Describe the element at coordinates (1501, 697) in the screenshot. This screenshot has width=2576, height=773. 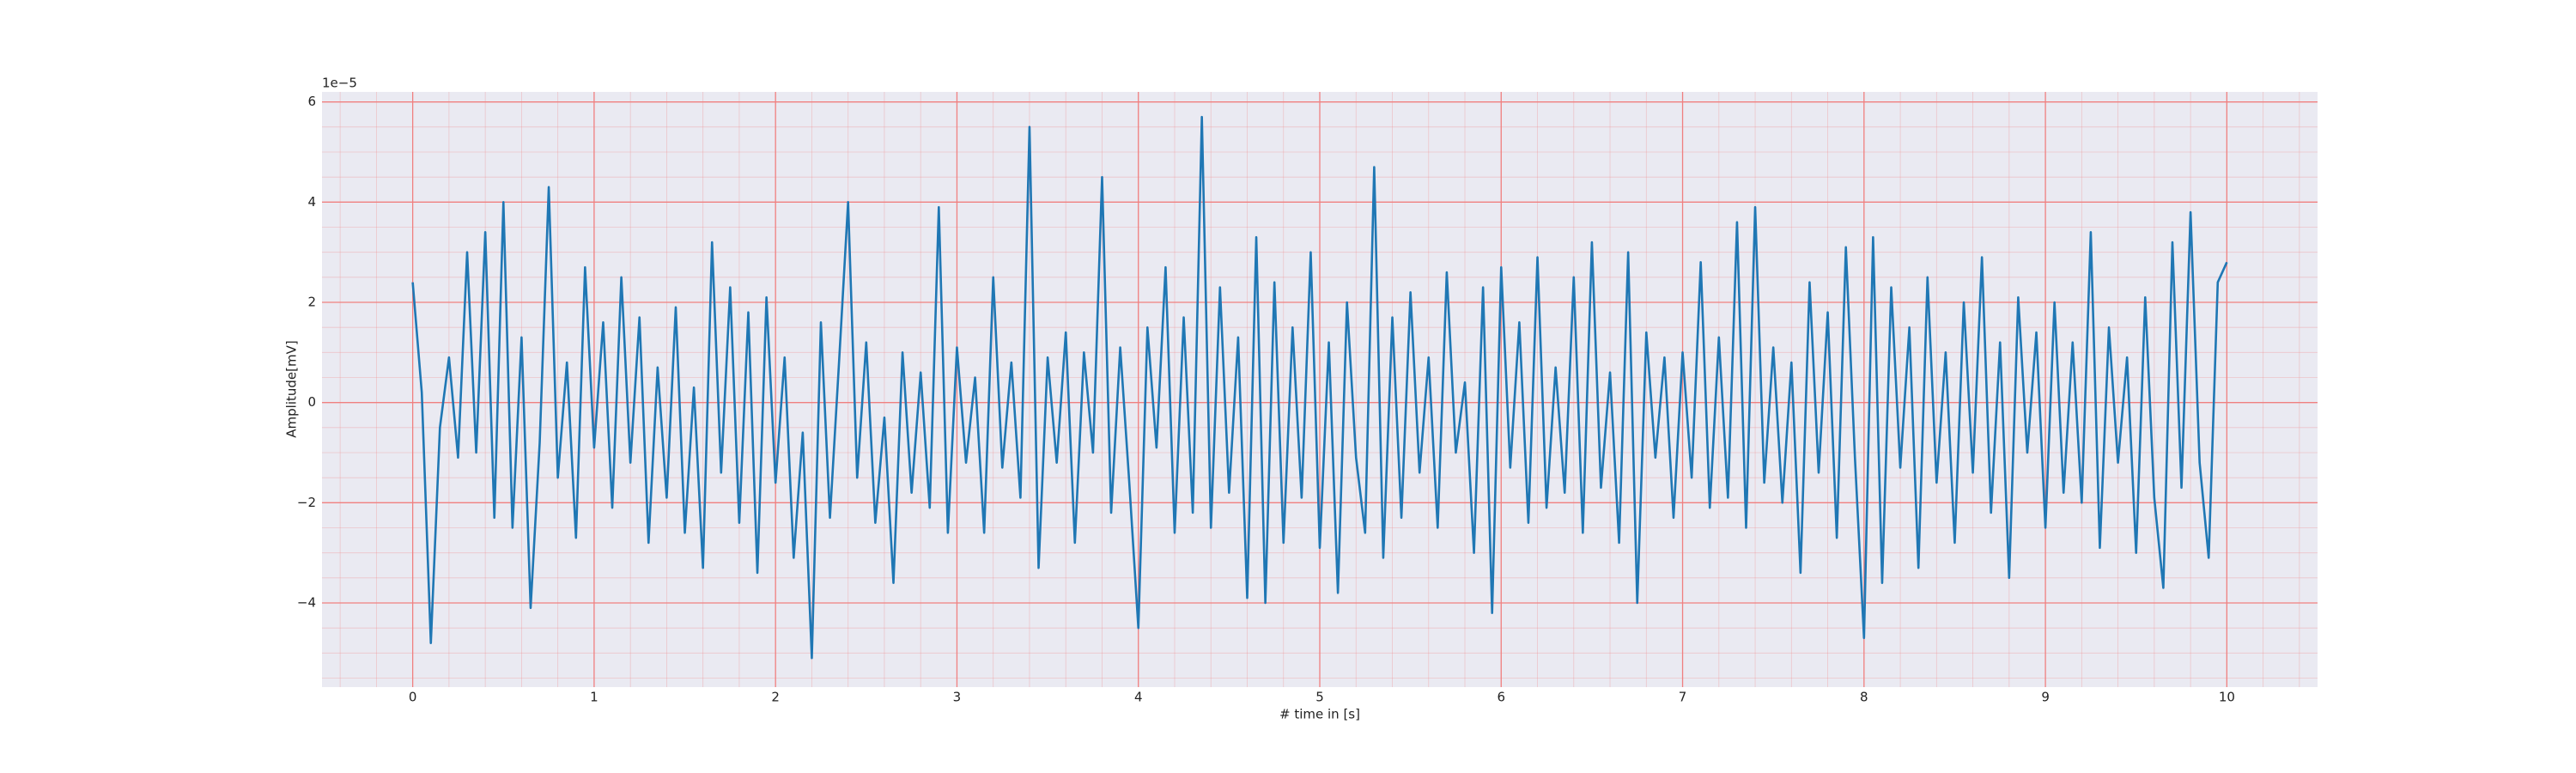
I see `x-tick-label: 6` at that location.